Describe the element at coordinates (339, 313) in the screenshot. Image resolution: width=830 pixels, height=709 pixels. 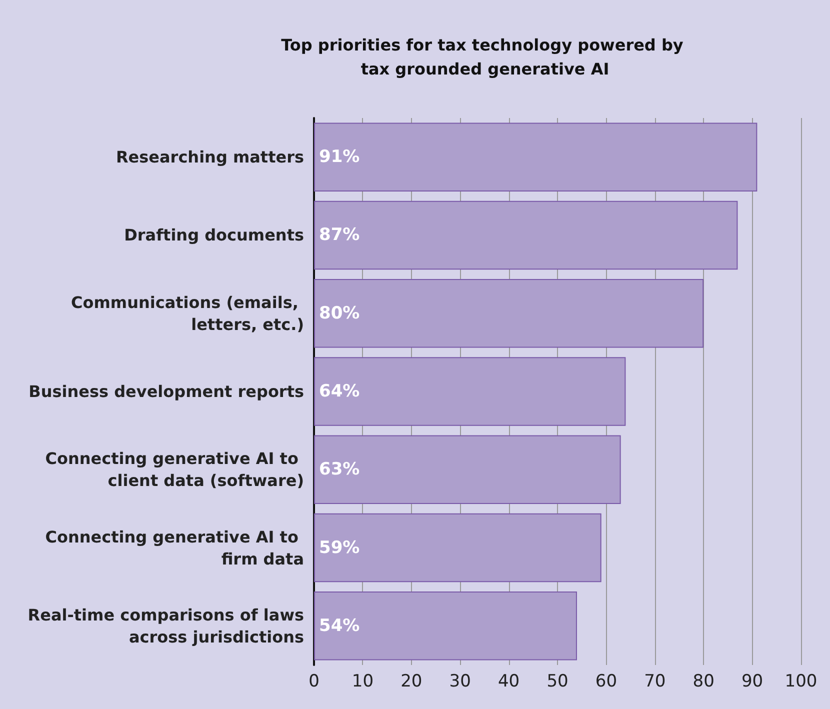
I see `data-label: 80%` at that location.